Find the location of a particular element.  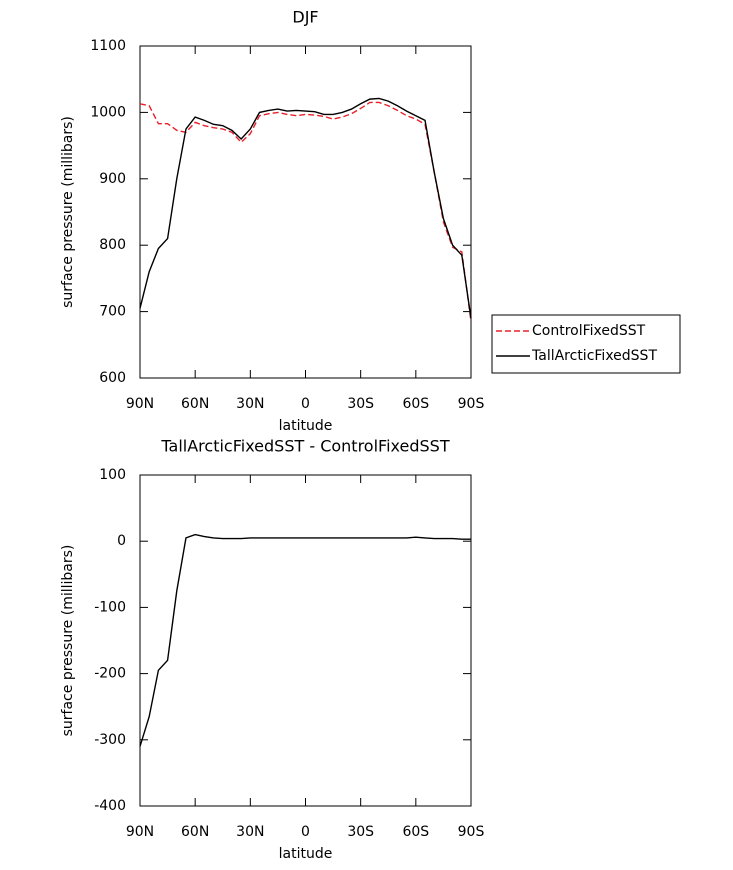

y-tick-label: 1100 is located at coordinates (108, 46).